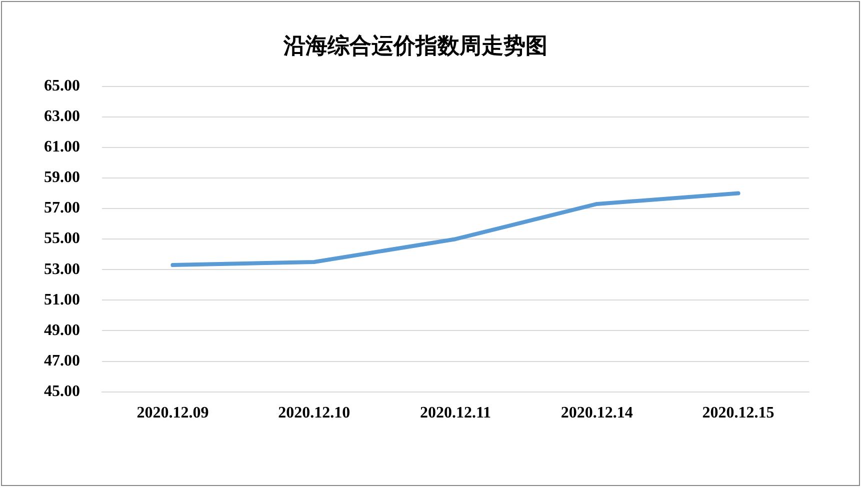 The image size is (863, 489). Describe the element at coordinates (314, 413) in the screenshot. I see `x-tick-label: 2020.12.10` at that location.